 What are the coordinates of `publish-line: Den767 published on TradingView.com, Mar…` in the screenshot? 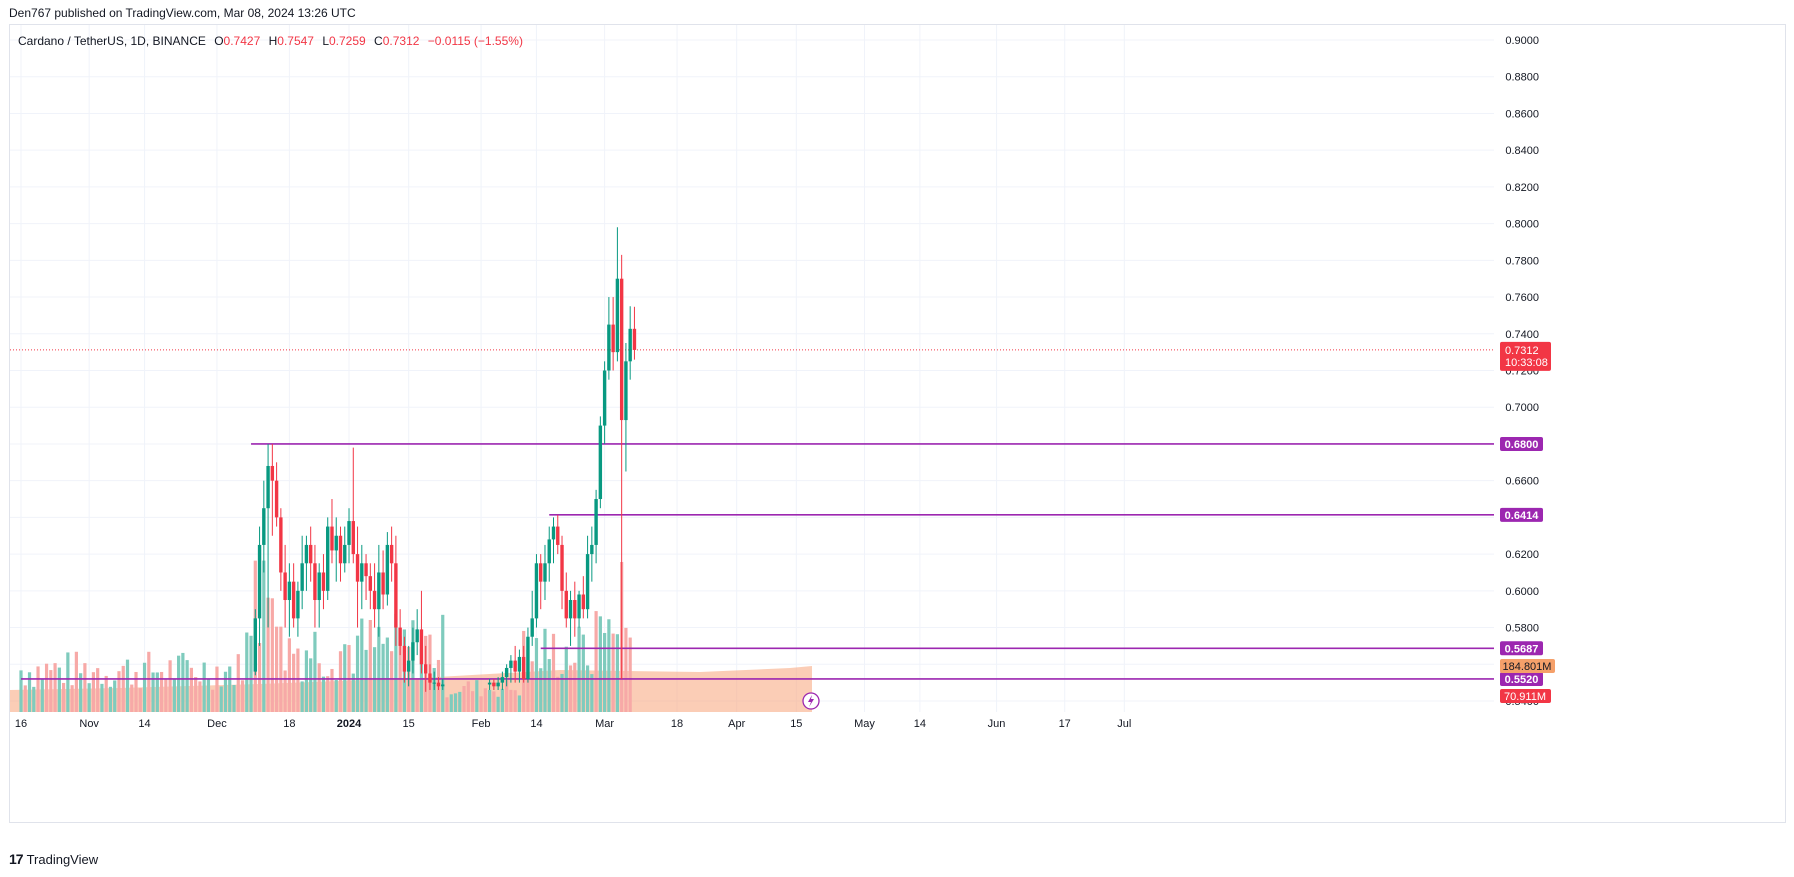 It's located at (182, 13).